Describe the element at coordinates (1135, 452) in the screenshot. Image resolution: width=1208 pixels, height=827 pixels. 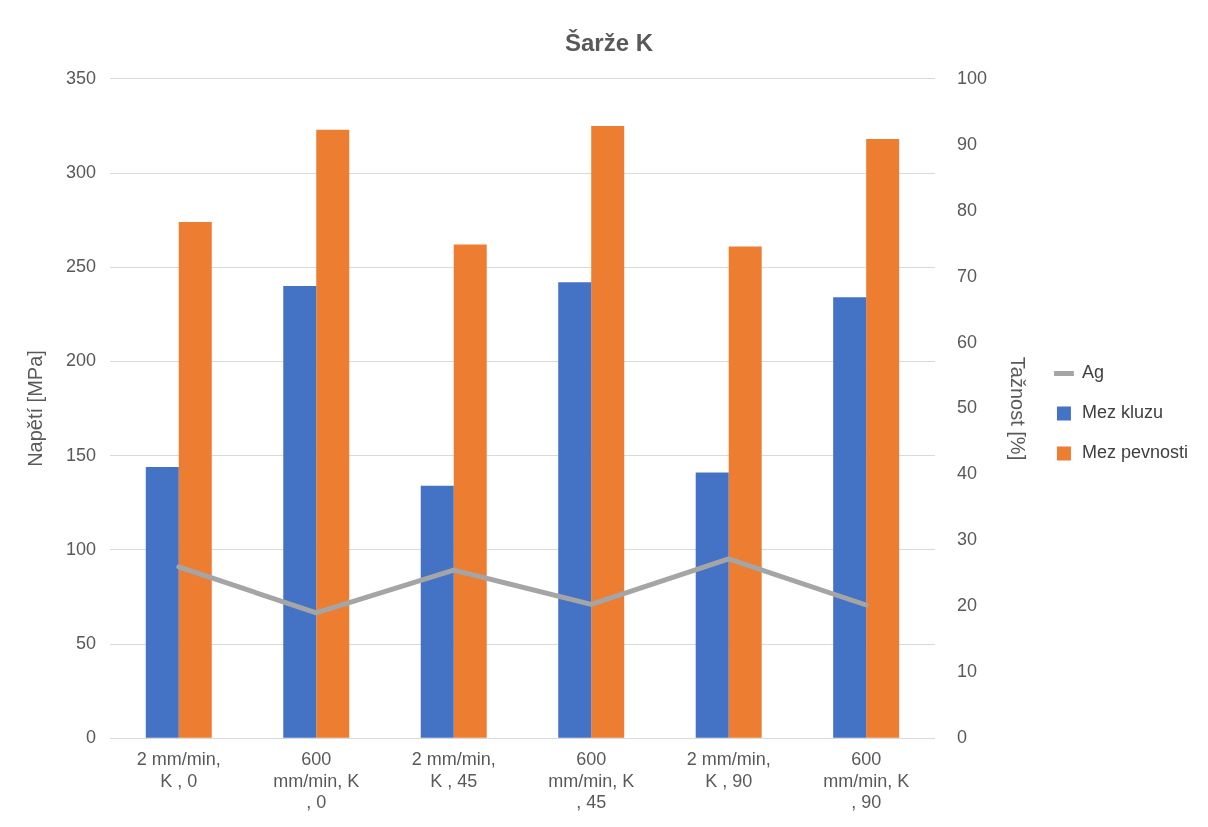
I see `legend-label: Mez pevnosti` at that location.